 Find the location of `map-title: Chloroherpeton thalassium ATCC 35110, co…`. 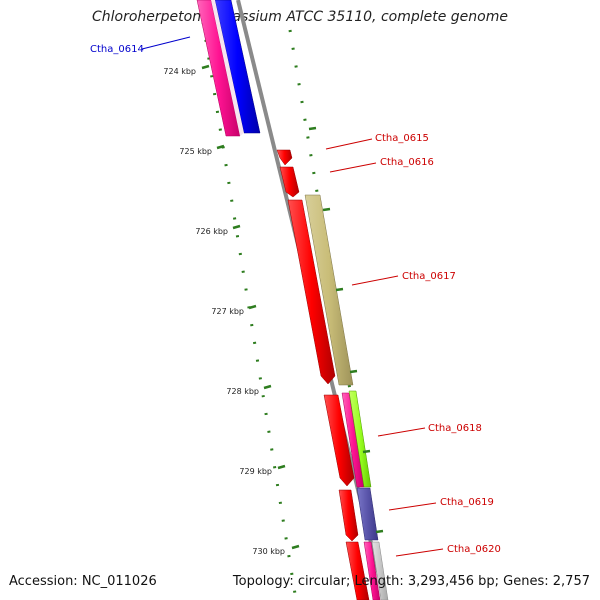

map-title: Chloroherpeton thalassium ATCC 35110, co… is located at coordinates (300, 17).